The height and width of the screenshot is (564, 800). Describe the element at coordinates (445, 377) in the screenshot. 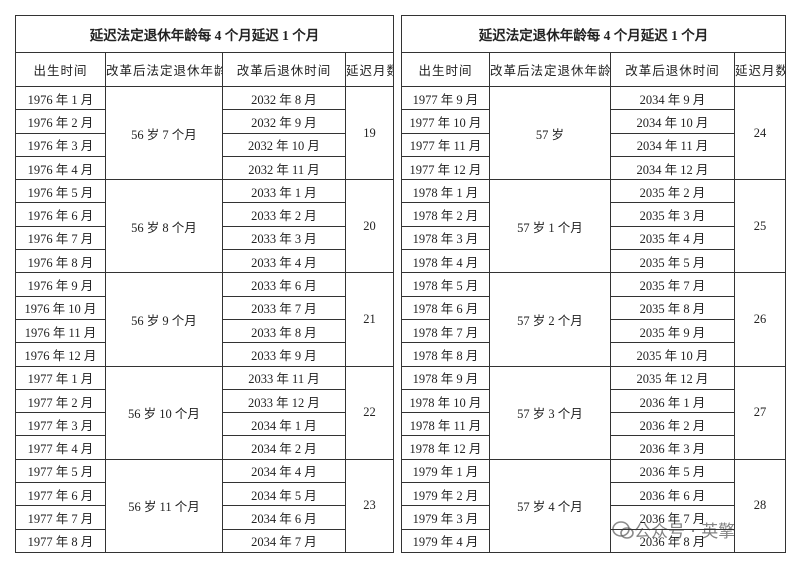

I see `birth-date: 1978 年 9 月` at that location.